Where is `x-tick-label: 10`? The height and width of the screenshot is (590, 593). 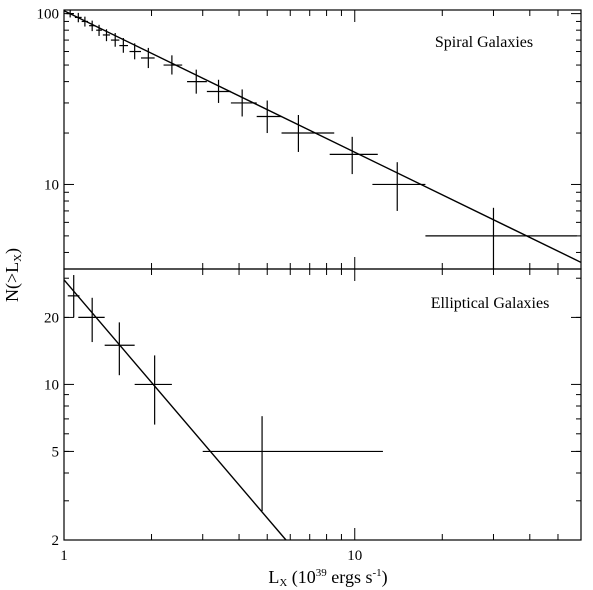
x-tick-label: 10 is located at coordinates (354, 556).